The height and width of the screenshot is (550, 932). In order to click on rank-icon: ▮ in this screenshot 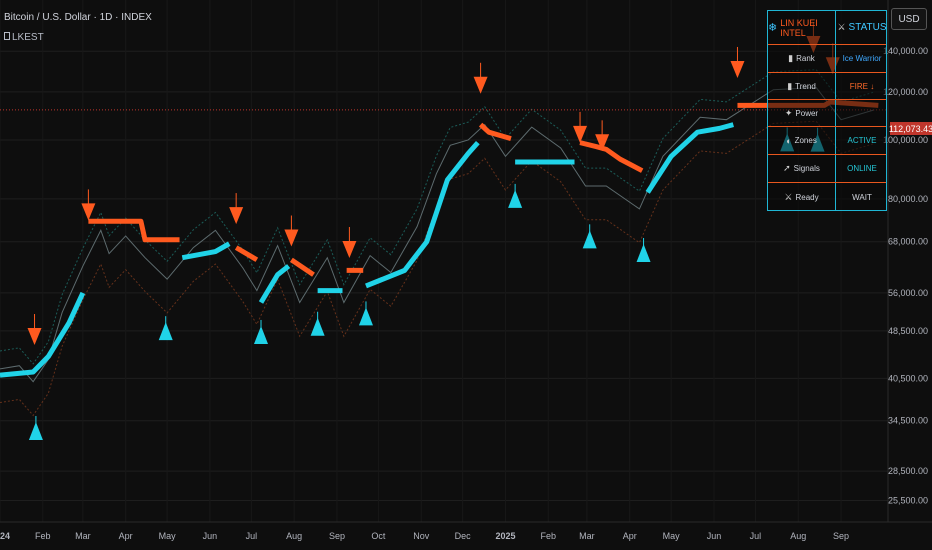, I will do `click(791, 58)`.